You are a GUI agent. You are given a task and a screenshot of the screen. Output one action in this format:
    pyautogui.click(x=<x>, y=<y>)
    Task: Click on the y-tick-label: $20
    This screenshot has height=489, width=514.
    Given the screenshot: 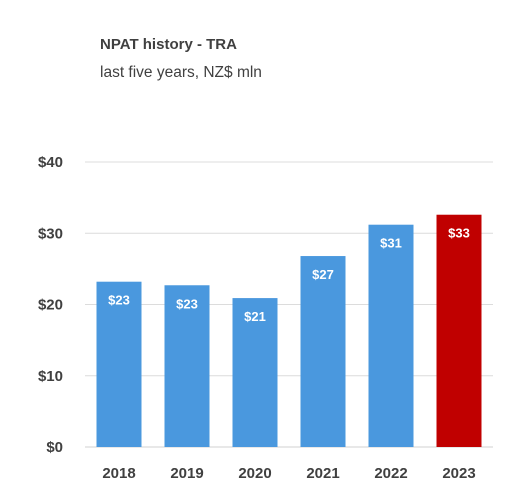 What is the action you would take?
    pyautogui.click(x=50, y=305)
    